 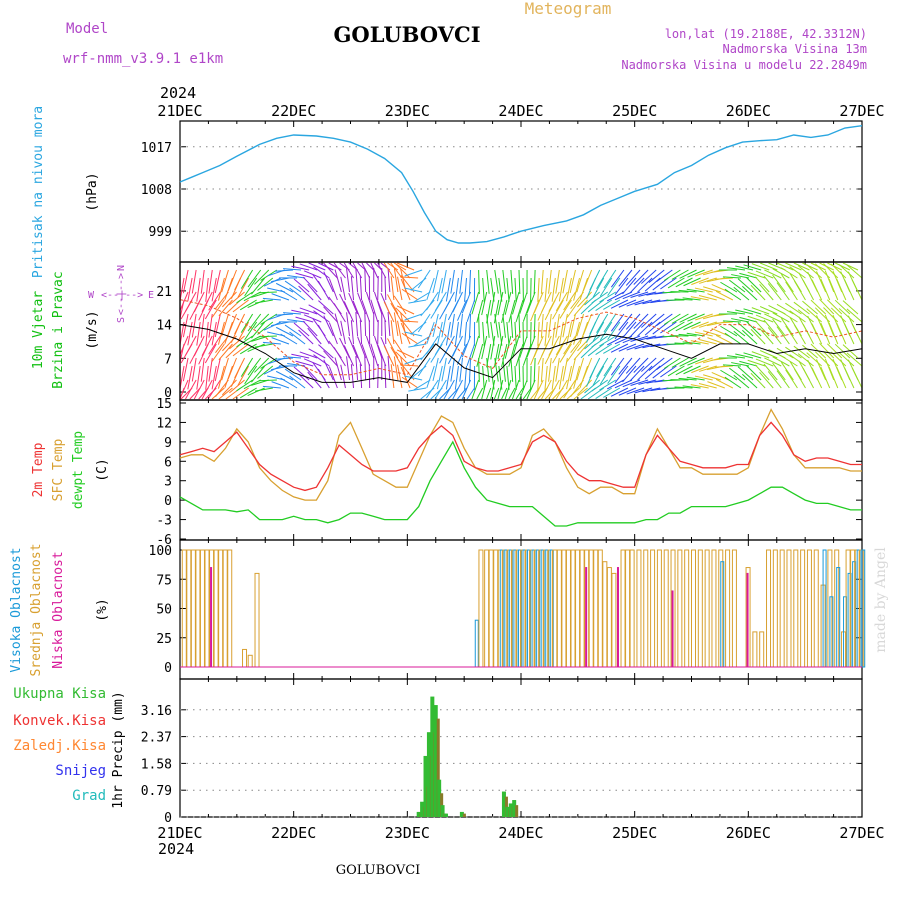 I want to click on x-tick-bottom-label: 24DEC, so click(x=520, y=833).